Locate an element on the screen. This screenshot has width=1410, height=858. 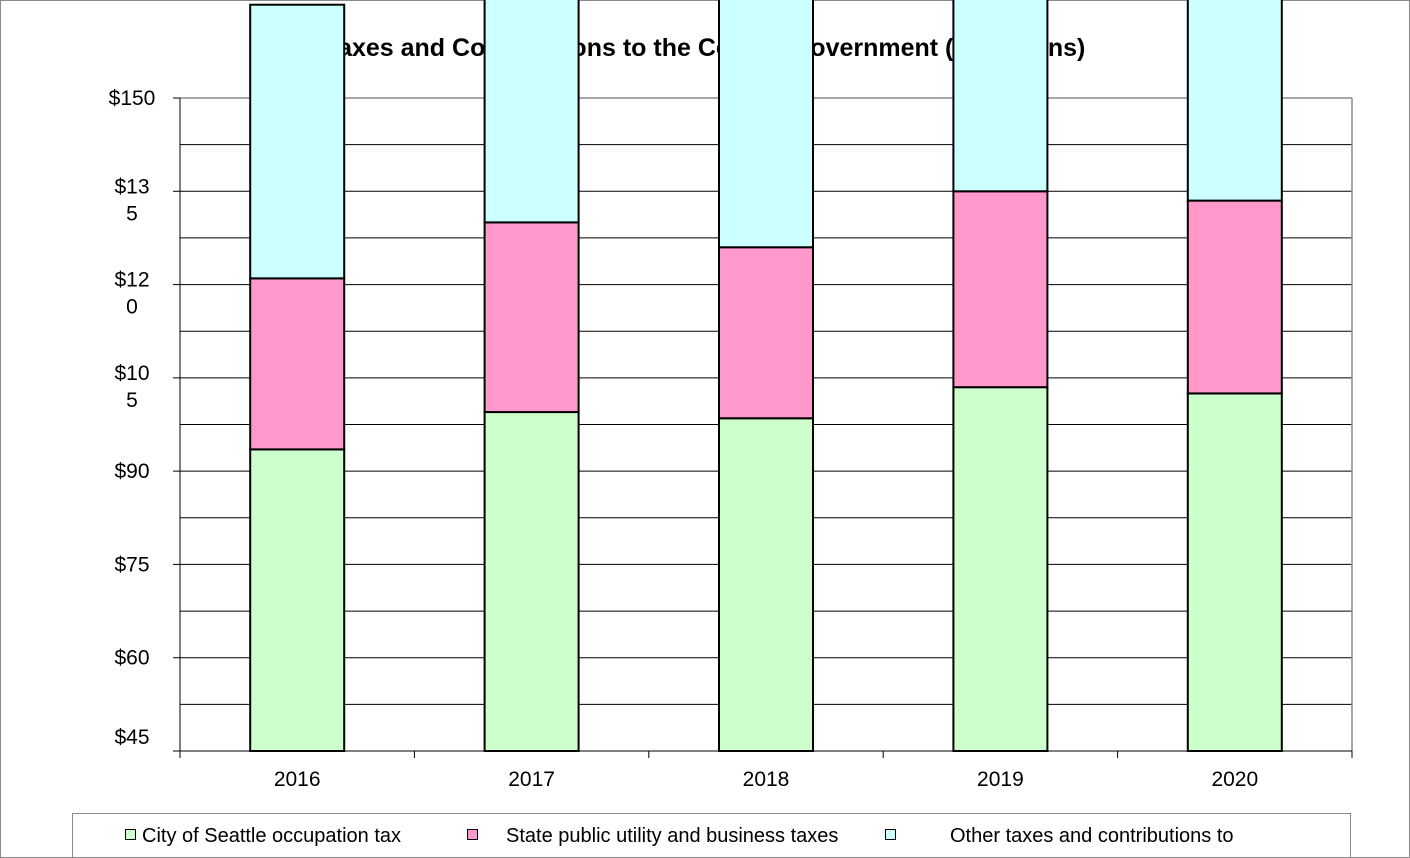
y-tick-label-line: $12 is located at coordinates (131, 280).